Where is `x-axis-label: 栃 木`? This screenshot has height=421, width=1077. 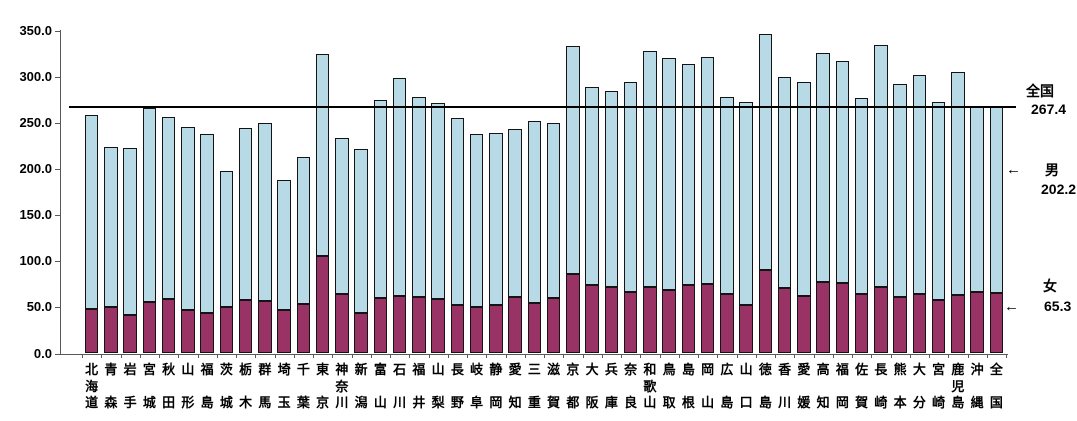 x-axis-label: 栃 木 is located at coordinates (245, 387).